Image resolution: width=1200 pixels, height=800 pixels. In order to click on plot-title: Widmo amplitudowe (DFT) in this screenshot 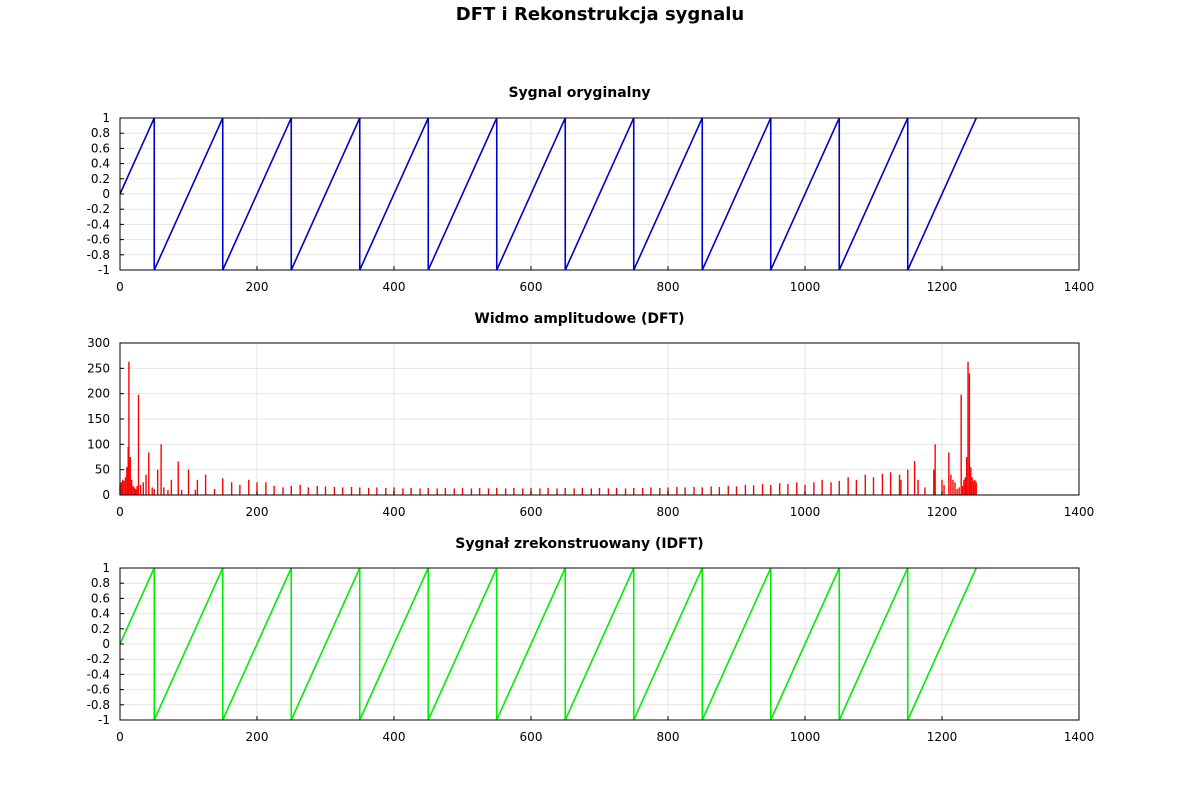, I will do `click(579, 319)`.